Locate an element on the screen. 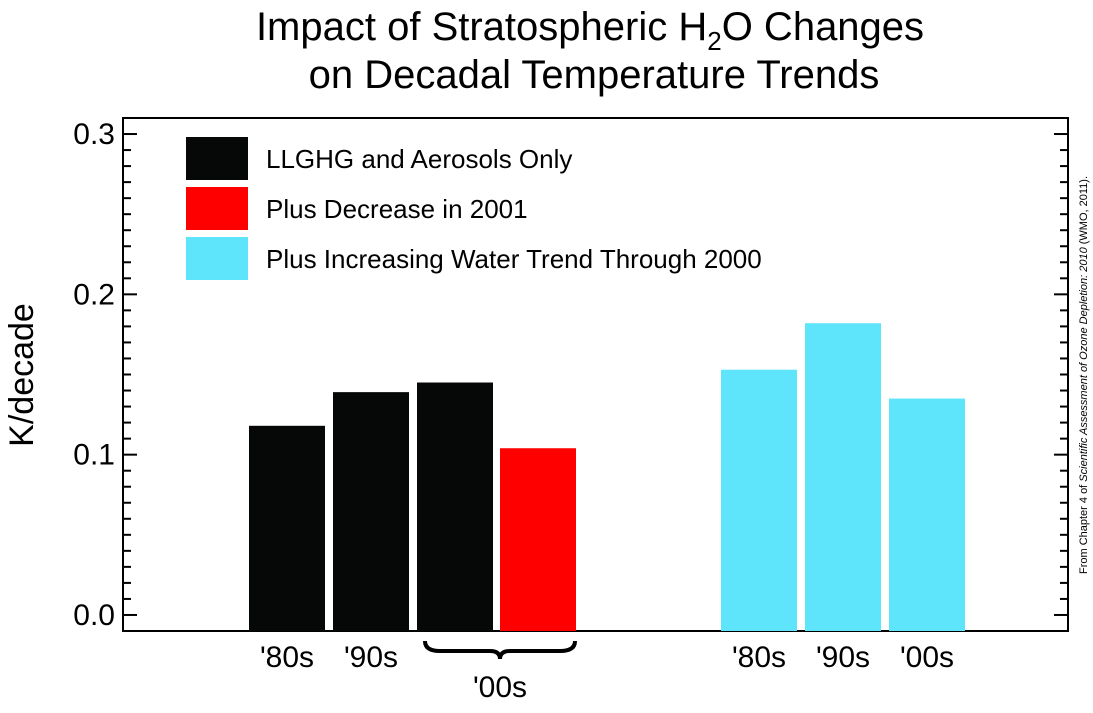 The height and width of the screenshot is (713, 1093). x-brace is located at coordinates (500, 650).